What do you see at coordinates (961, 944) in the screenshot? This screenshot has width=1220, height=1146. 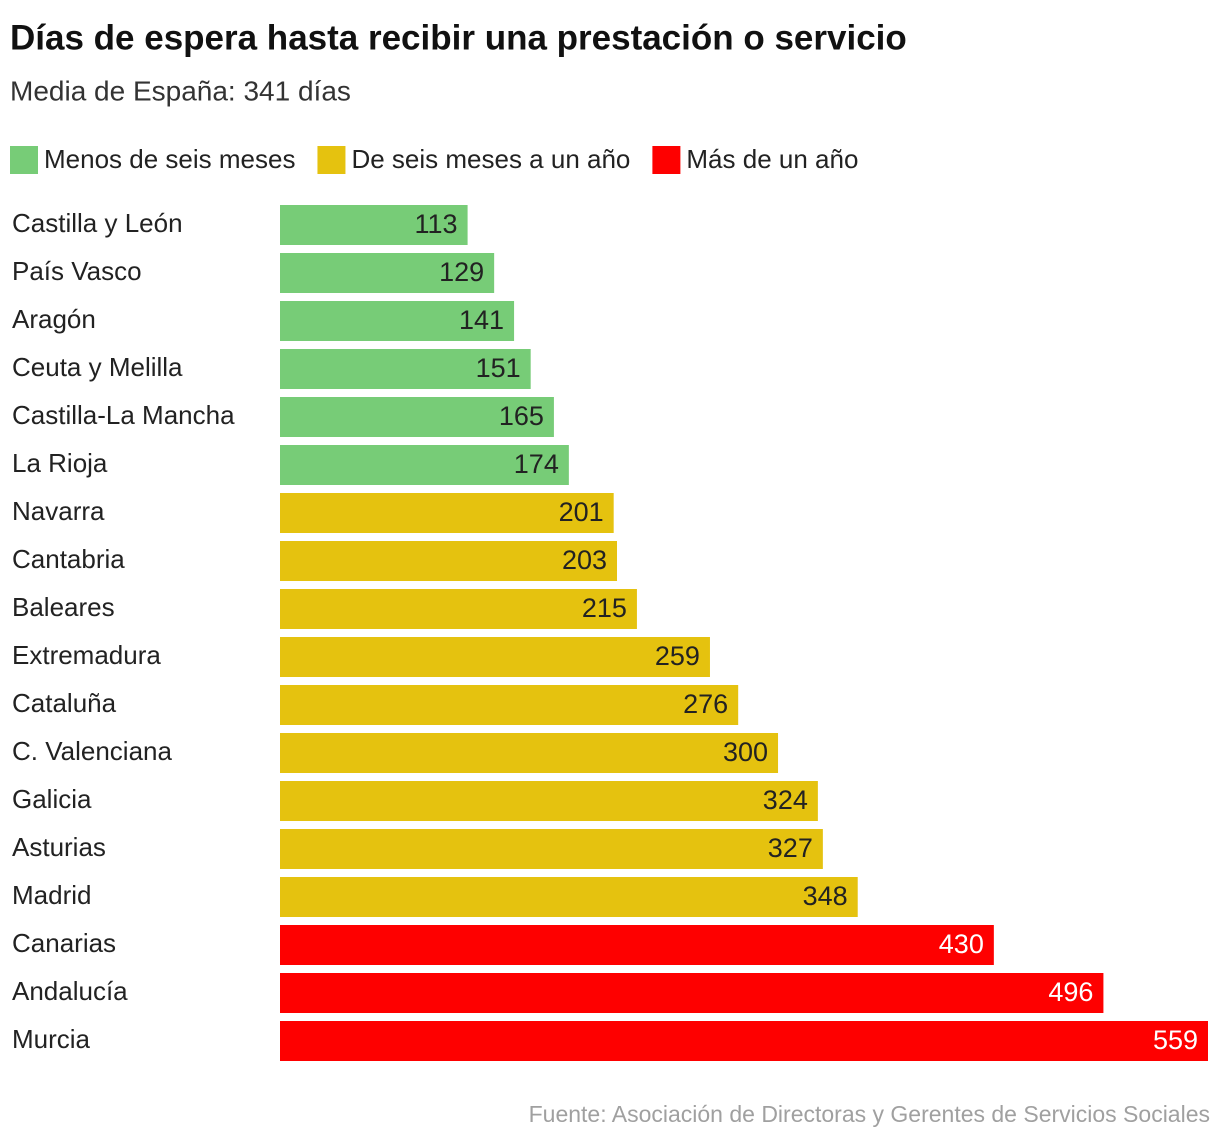 I see `value-label: 430` at bounding box center [961, 944].